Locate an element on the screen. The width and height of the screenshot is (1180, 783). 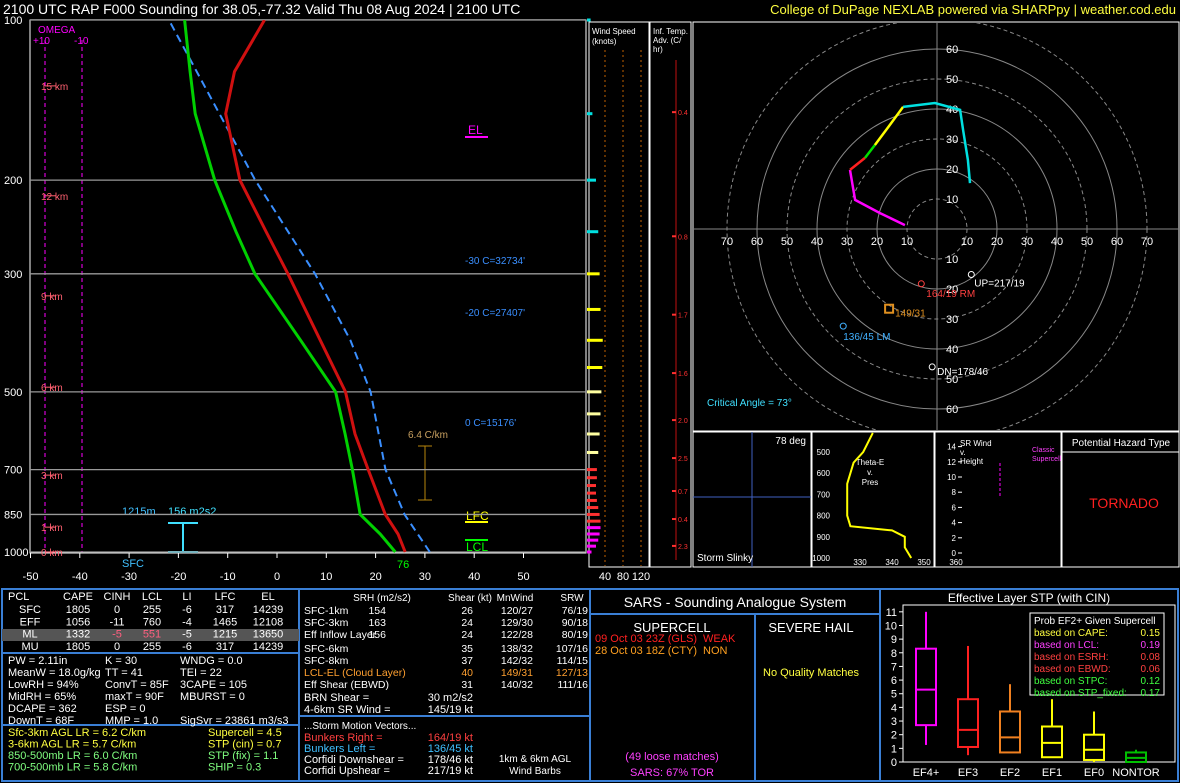
pressure-tick-label: 500 is located at coordinates (13, 393).